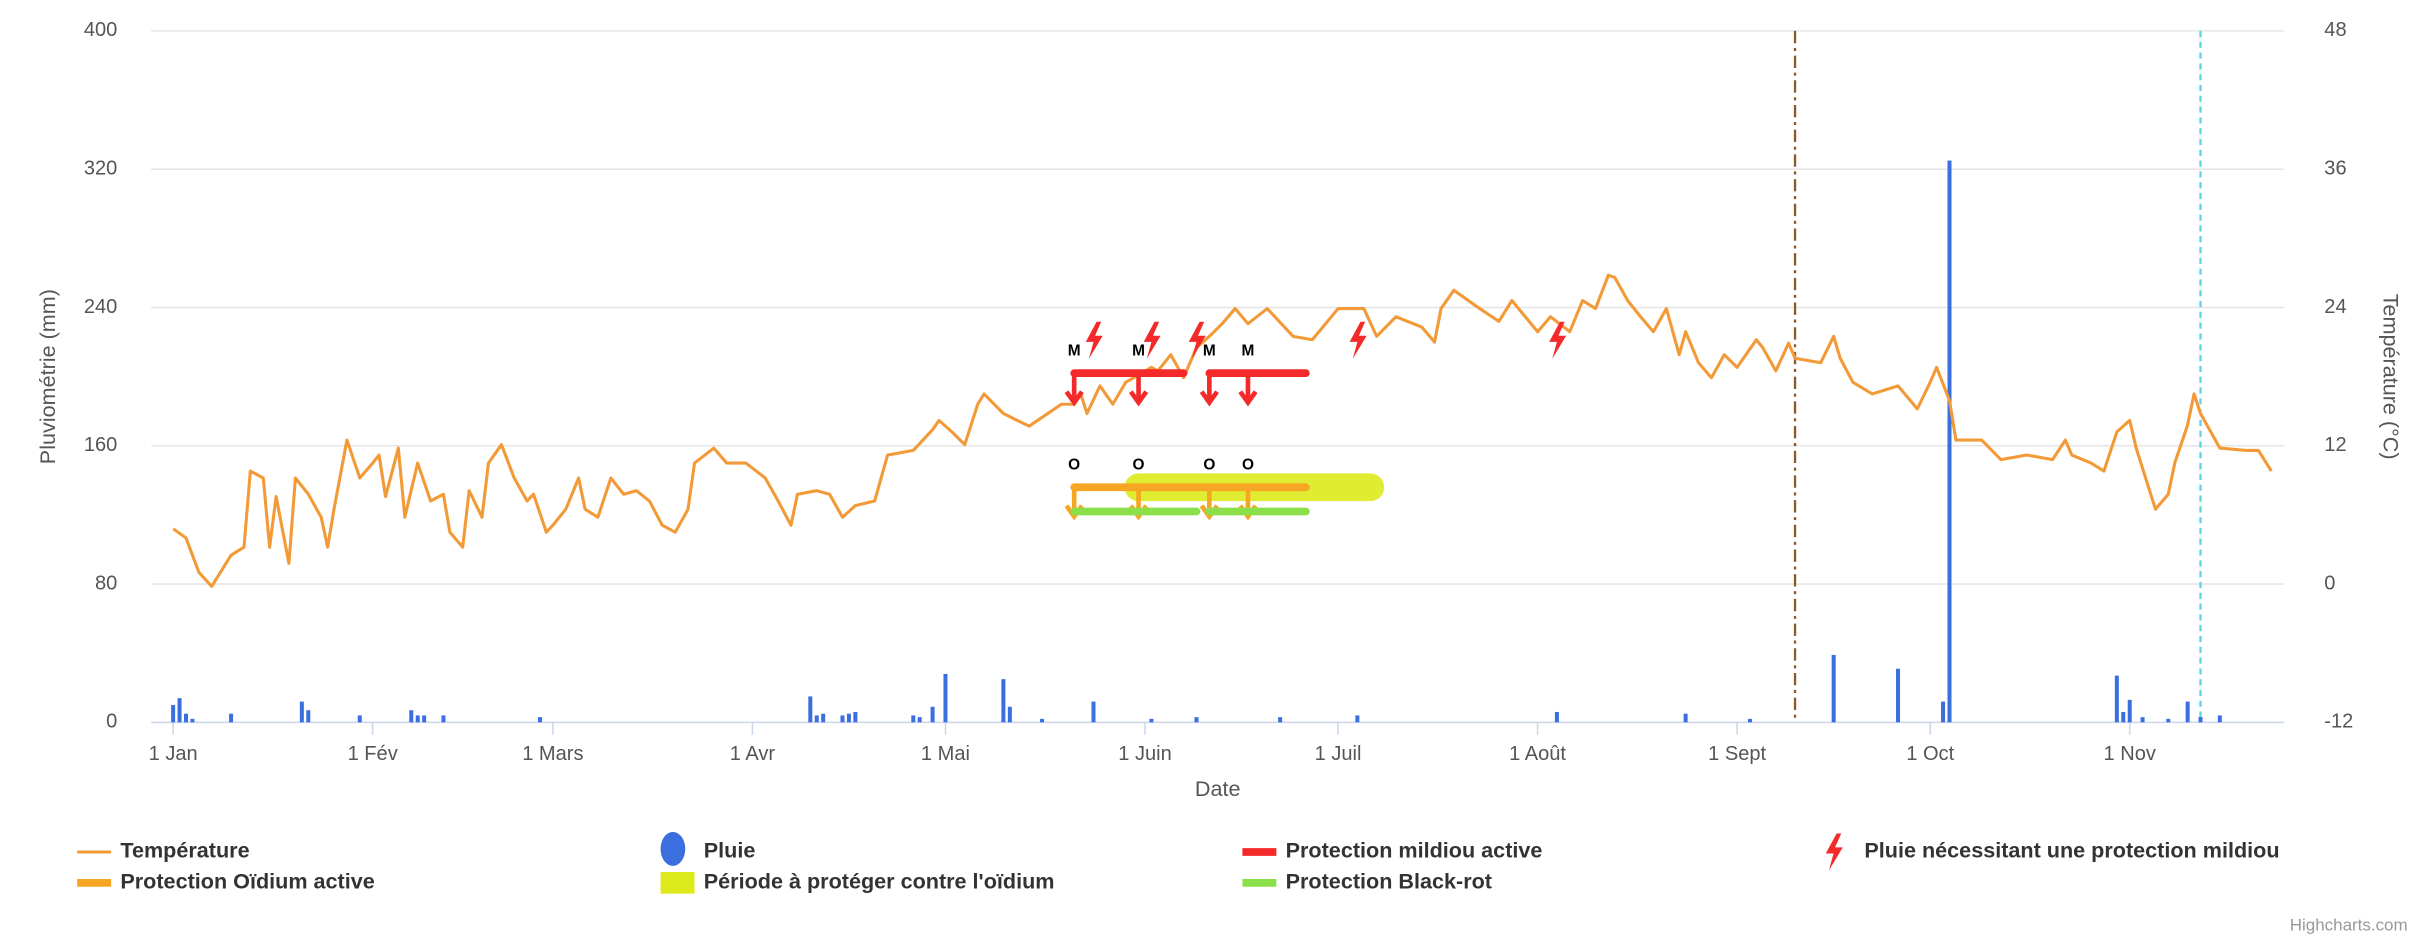 The height and width of the screenshot is (940, 2420). I want to click on y-tick-label: 240, so click(100, 307).